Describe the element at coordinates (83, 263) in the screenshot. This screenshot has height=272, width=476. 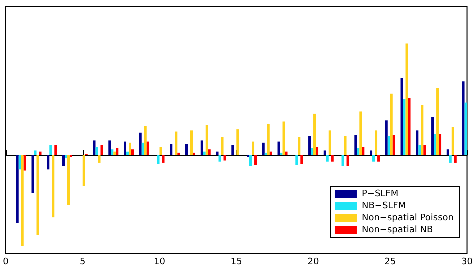
I see `x-tick-label: 5` at that location.